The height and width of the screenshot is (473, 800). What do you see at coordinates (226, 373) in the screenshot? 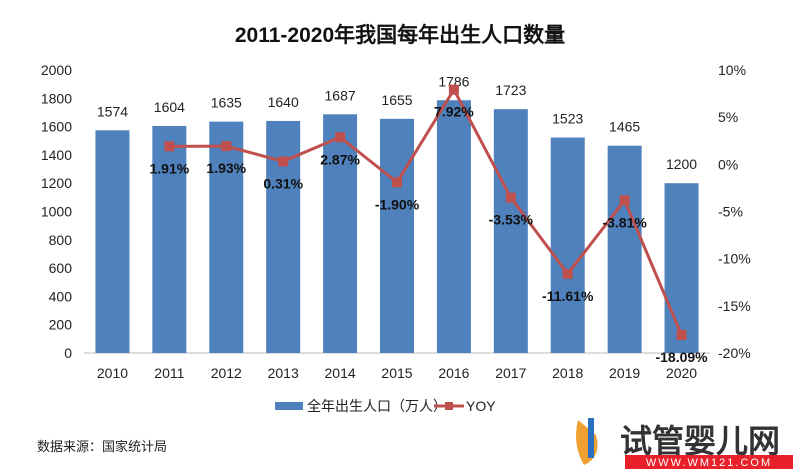
I see `x-tick-label: 2012` at bounding box center [226, 373].